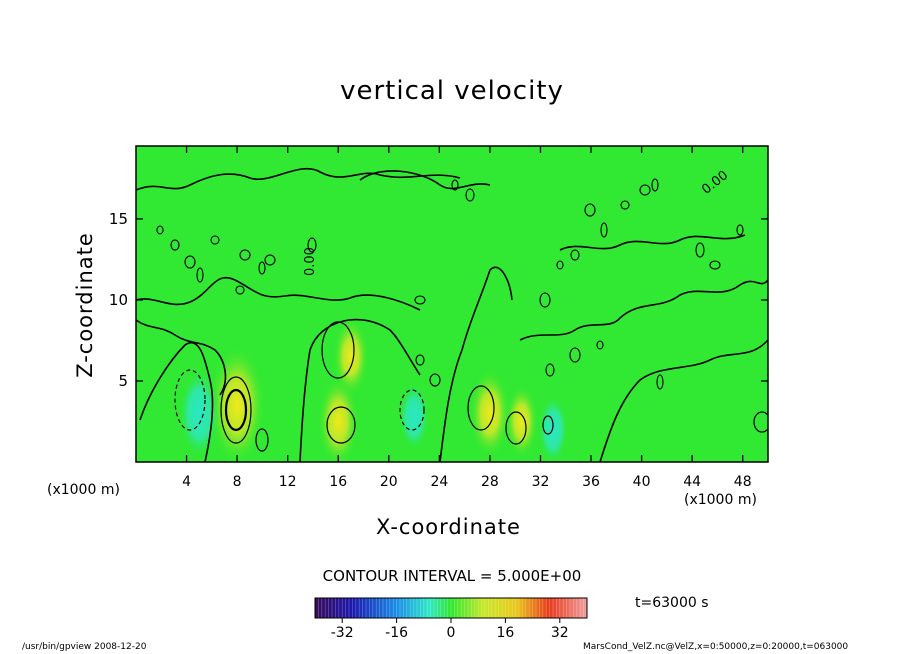 The height and width of the screenshot is (654, 904). Describe the element at coordinates (448, 527) in the screenshot. I see `x-axis-label: X-coordinate` at that location.